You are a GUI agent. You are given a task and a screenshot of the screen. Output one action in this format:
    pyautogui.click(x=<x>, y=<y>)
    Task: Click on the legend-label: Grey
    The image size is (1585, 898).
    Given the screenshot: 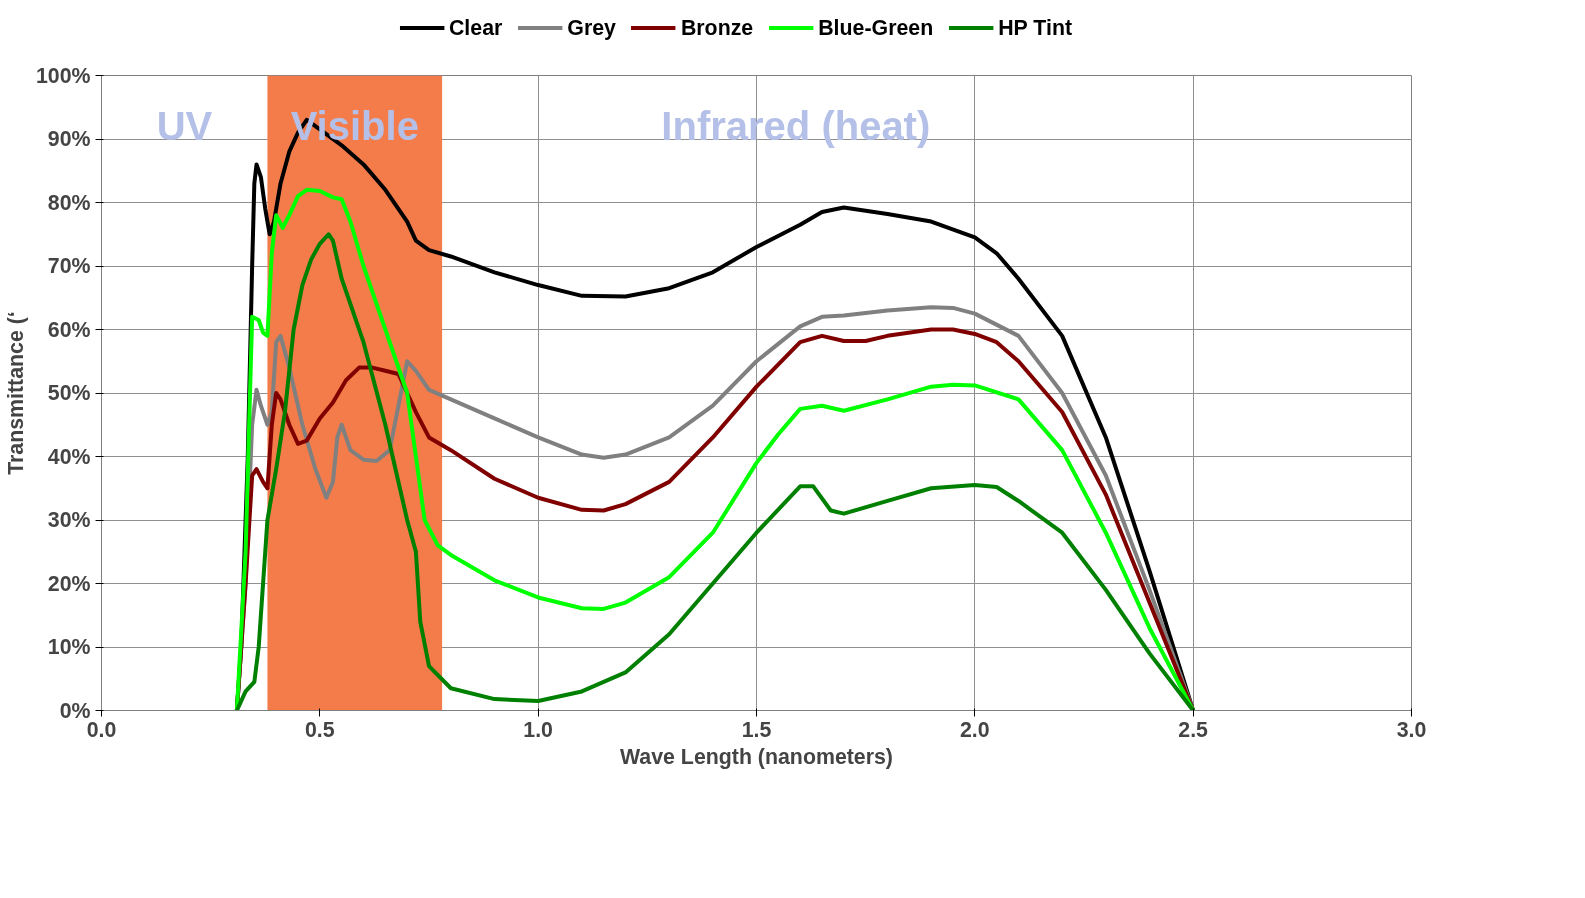 What is the action you would take?
    pyautogui.click(x=591, y=27)
    